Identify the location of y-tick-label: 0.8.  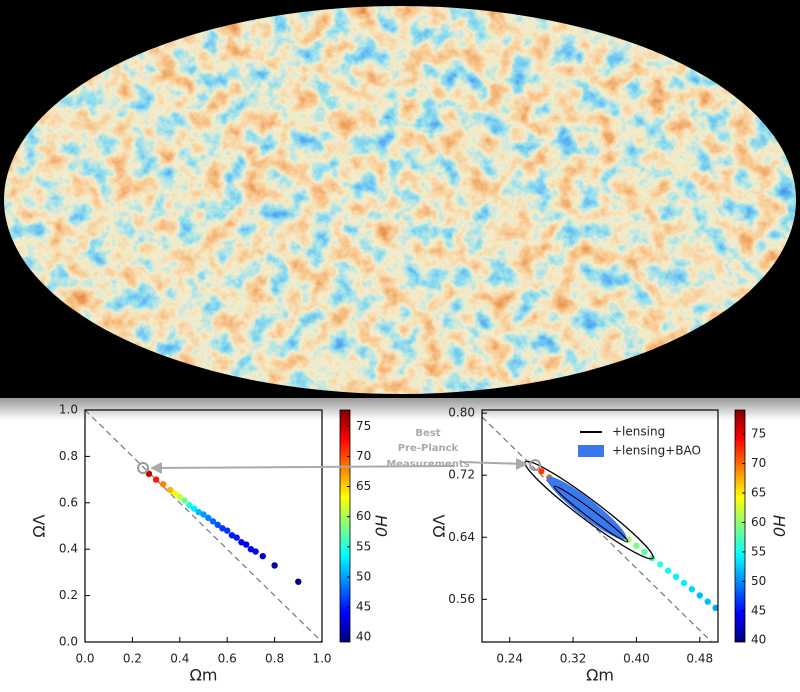
(68, 456).